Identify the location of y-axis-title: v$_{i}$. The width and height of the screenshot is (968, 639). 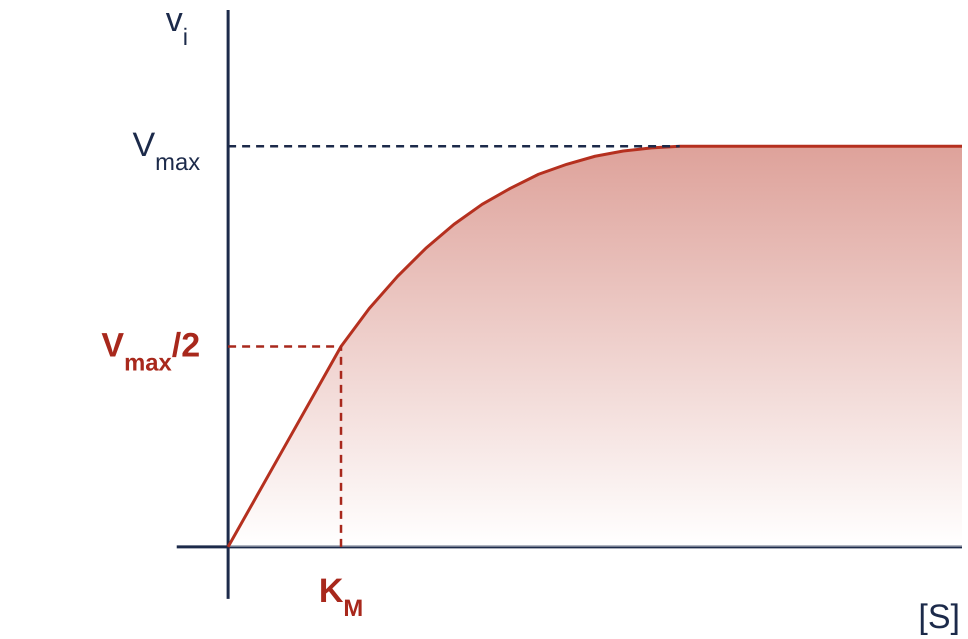
(177, 25).